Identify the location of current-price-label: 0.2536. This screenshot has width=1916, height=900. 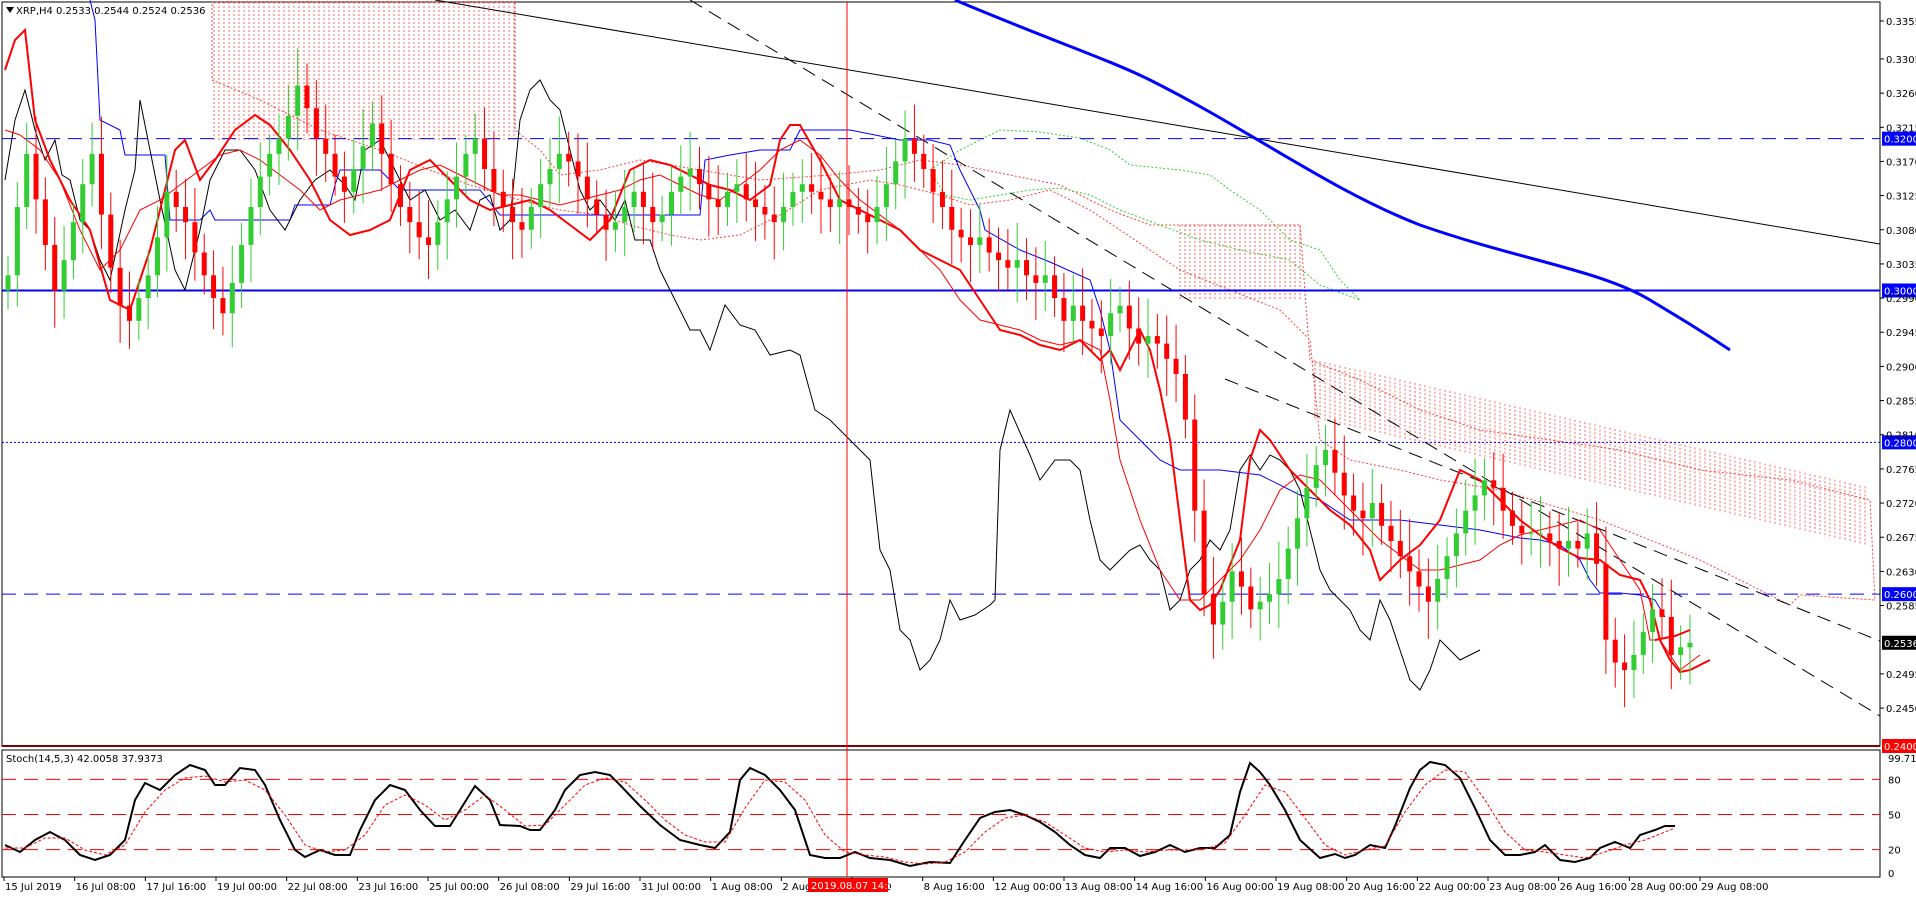
(1900, 644).